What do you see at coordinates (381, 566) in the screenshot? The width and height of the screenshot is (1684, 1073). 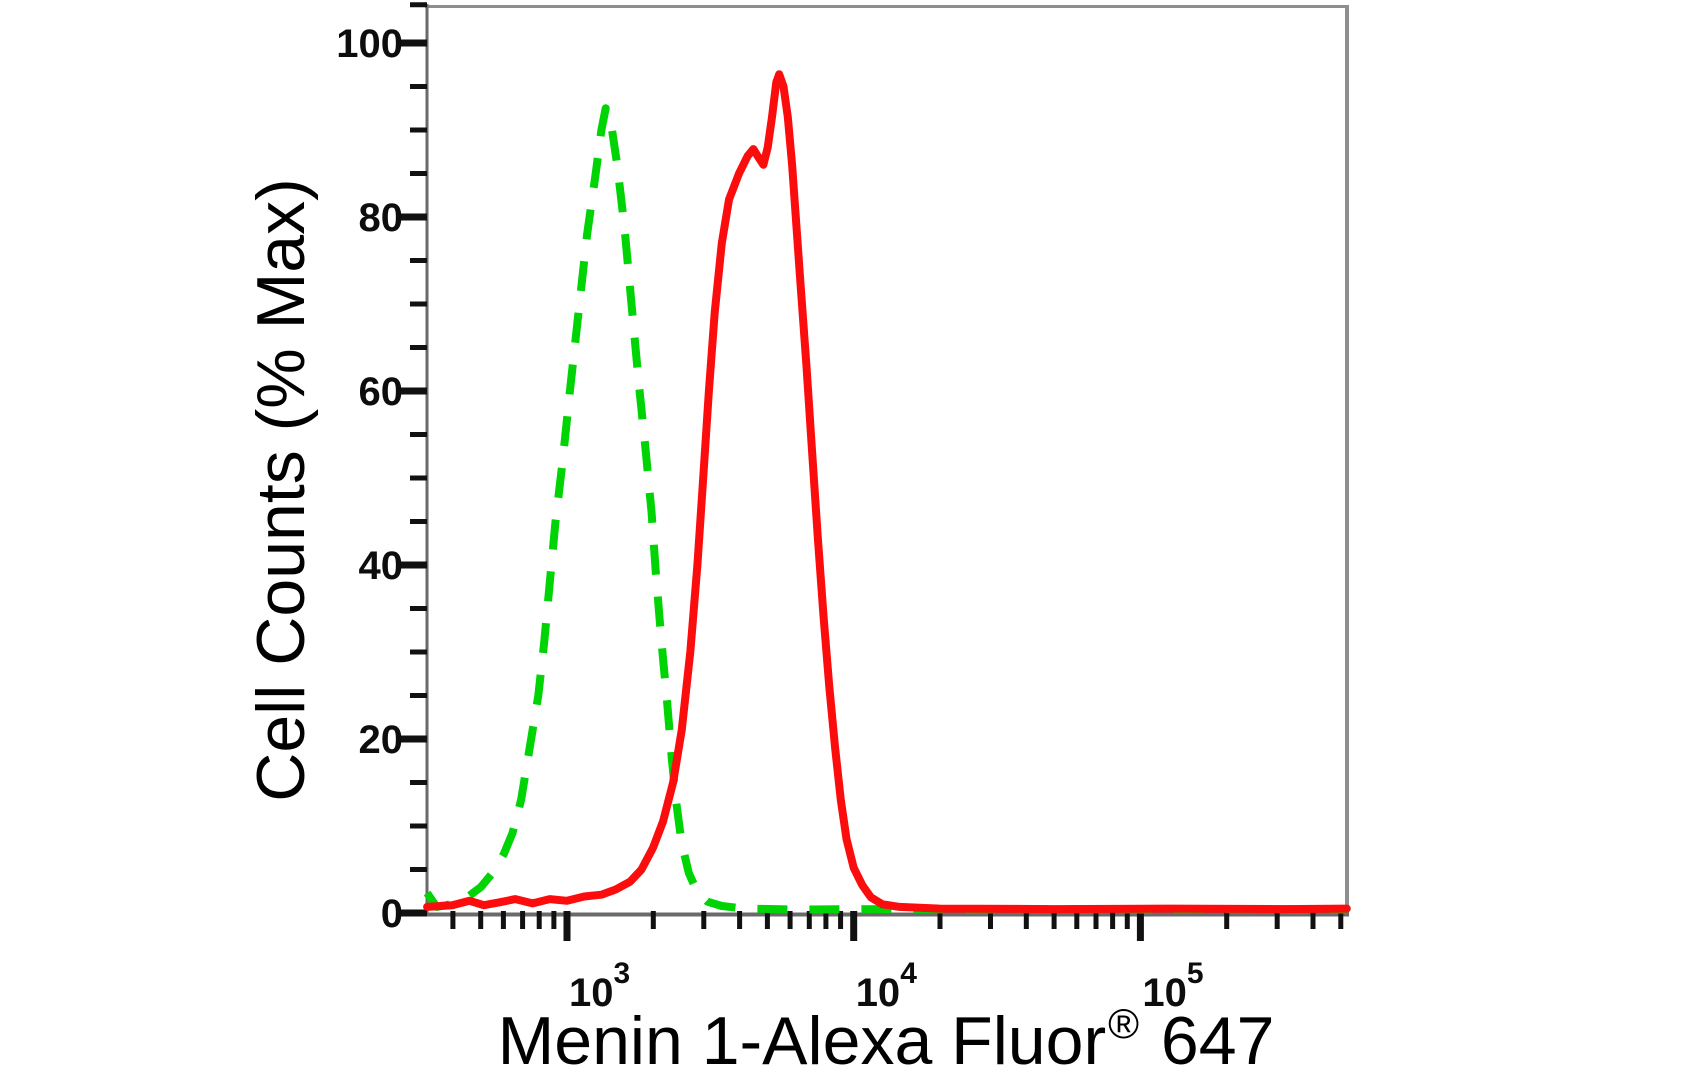 I see `y-tick-label: 40` at bounding box center [381, 566].